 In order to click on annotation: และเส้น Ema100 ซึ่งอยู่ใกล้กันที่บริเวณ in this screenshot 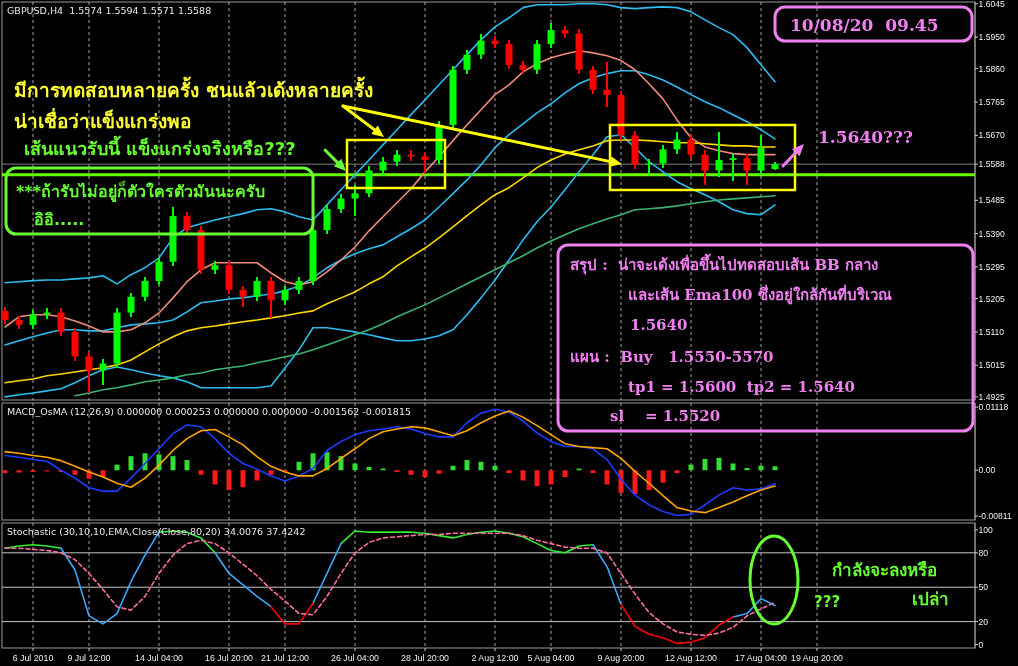, I will do `click(760, 294)`.